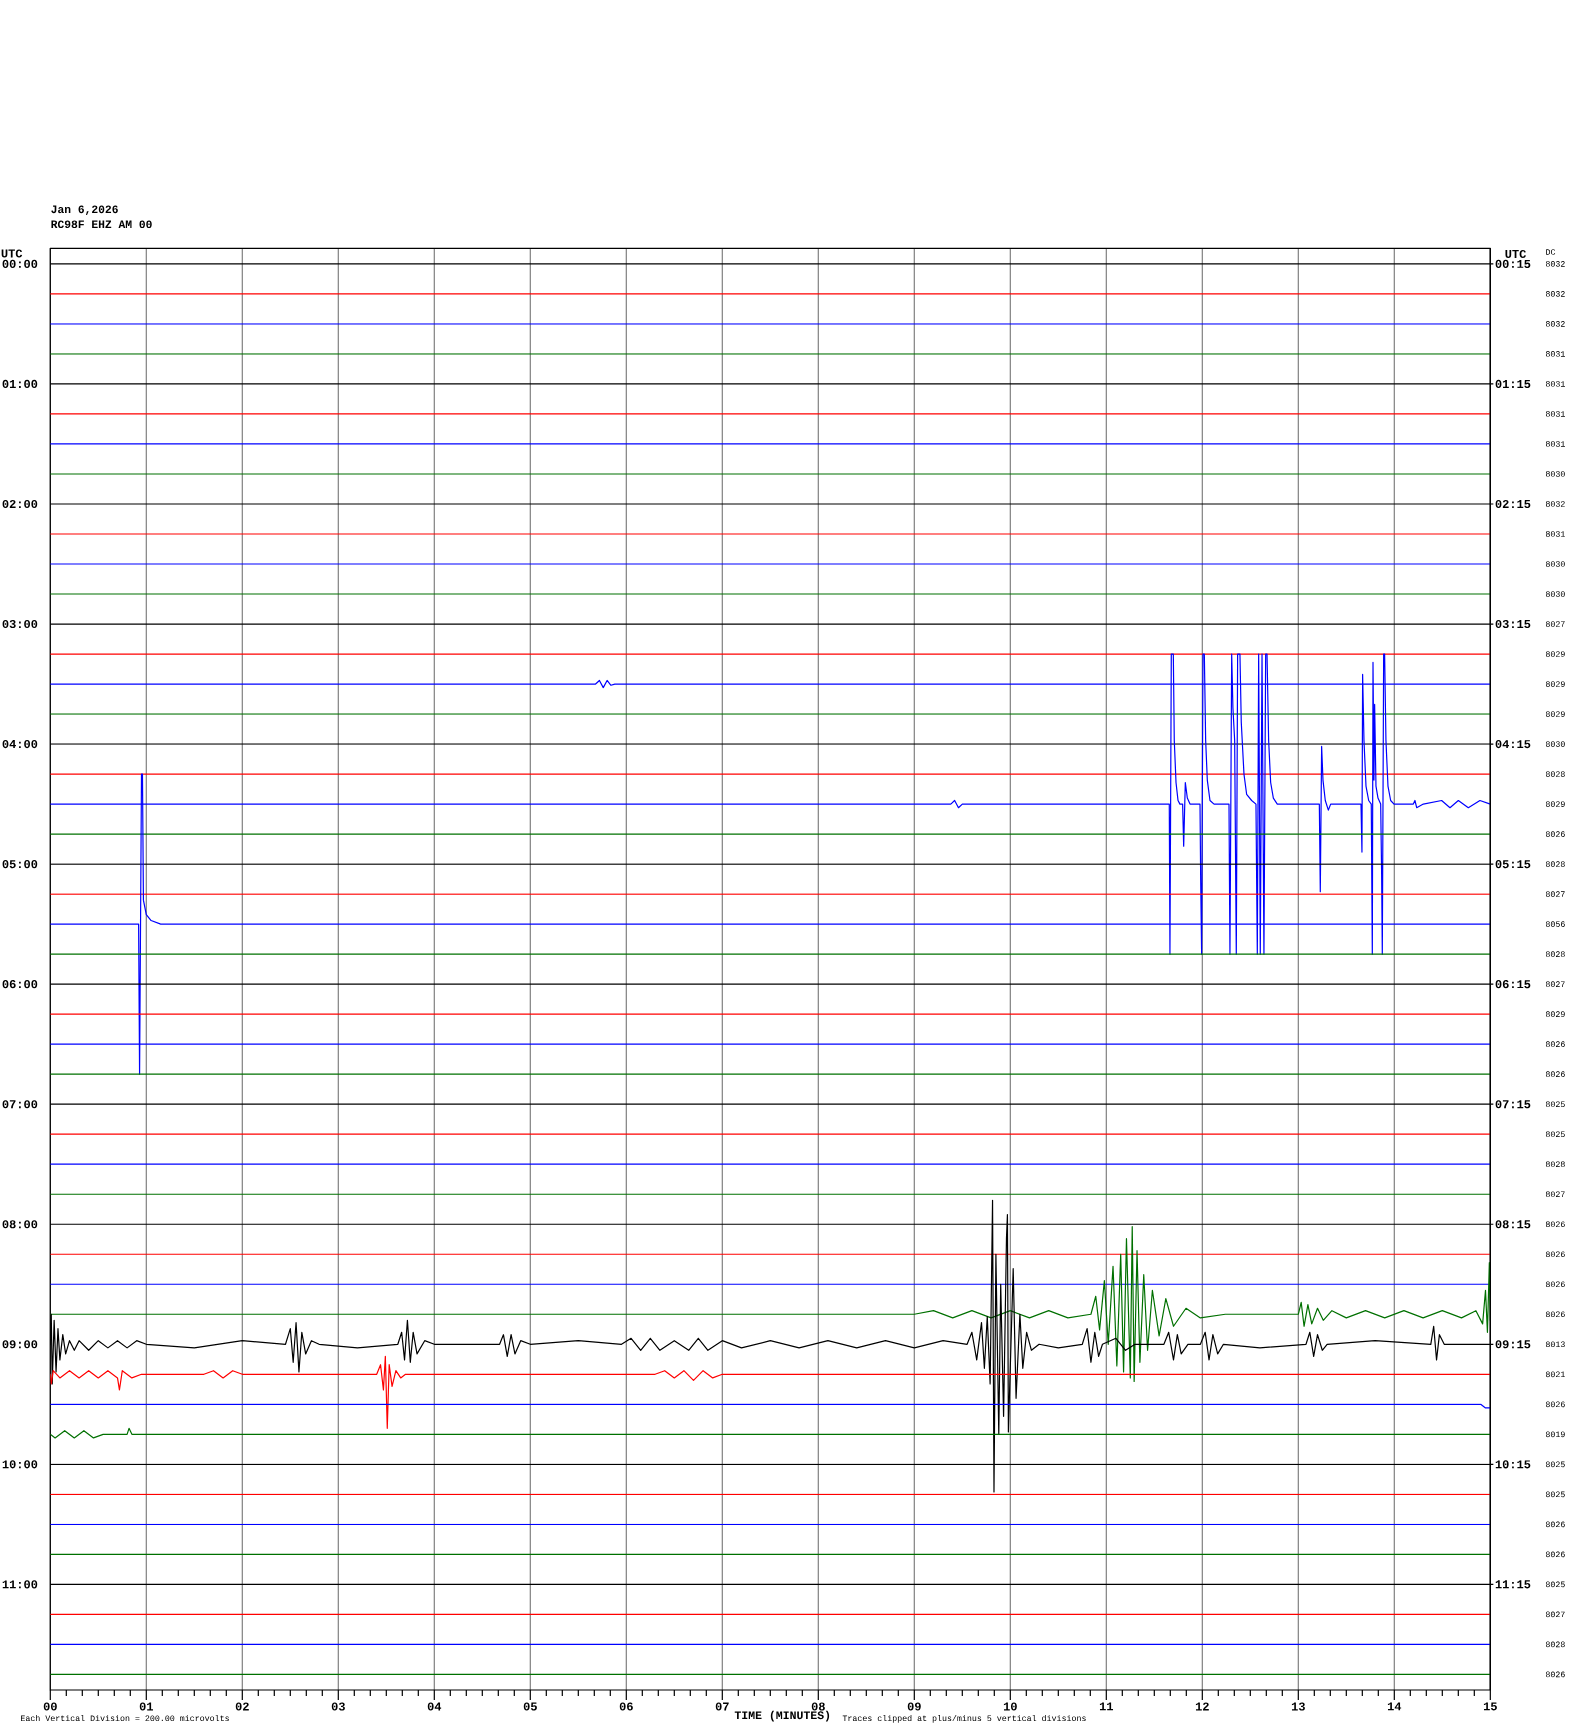 The image size is (1570, 1732). Describe the element at coordinates (20, 1584) in the screenshot. I see `y-tick-label: 11:00` at that location.